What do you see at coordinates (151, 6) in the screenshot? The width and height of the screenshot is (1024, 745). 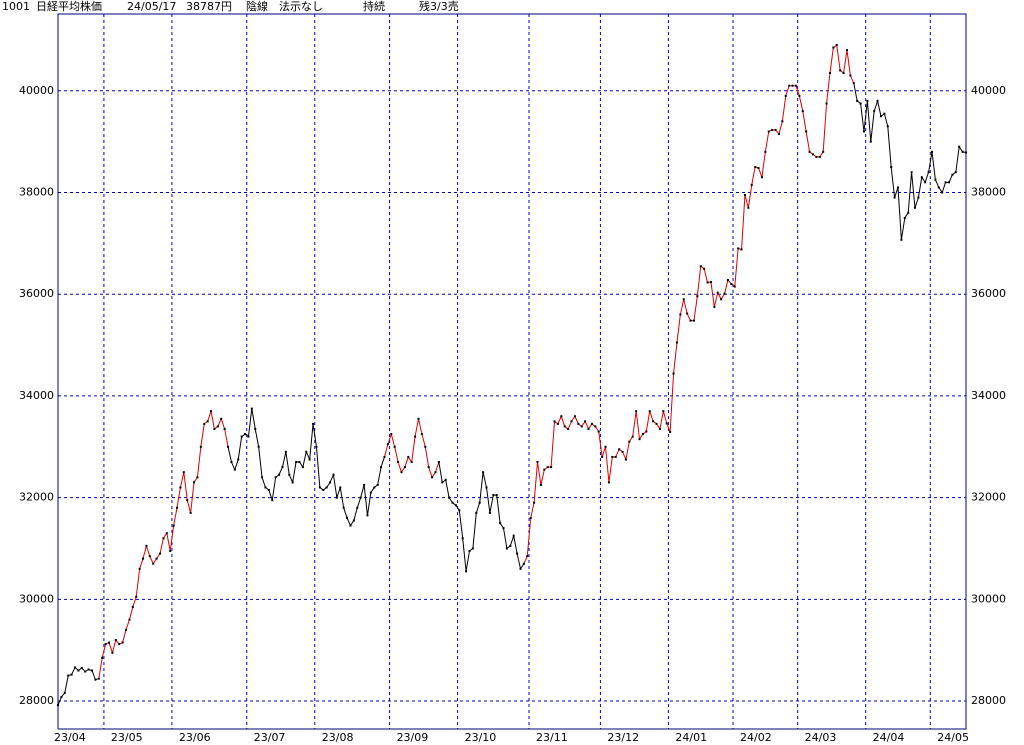 I see `header-date: 24/05/17` at bounding box center [151, 6].